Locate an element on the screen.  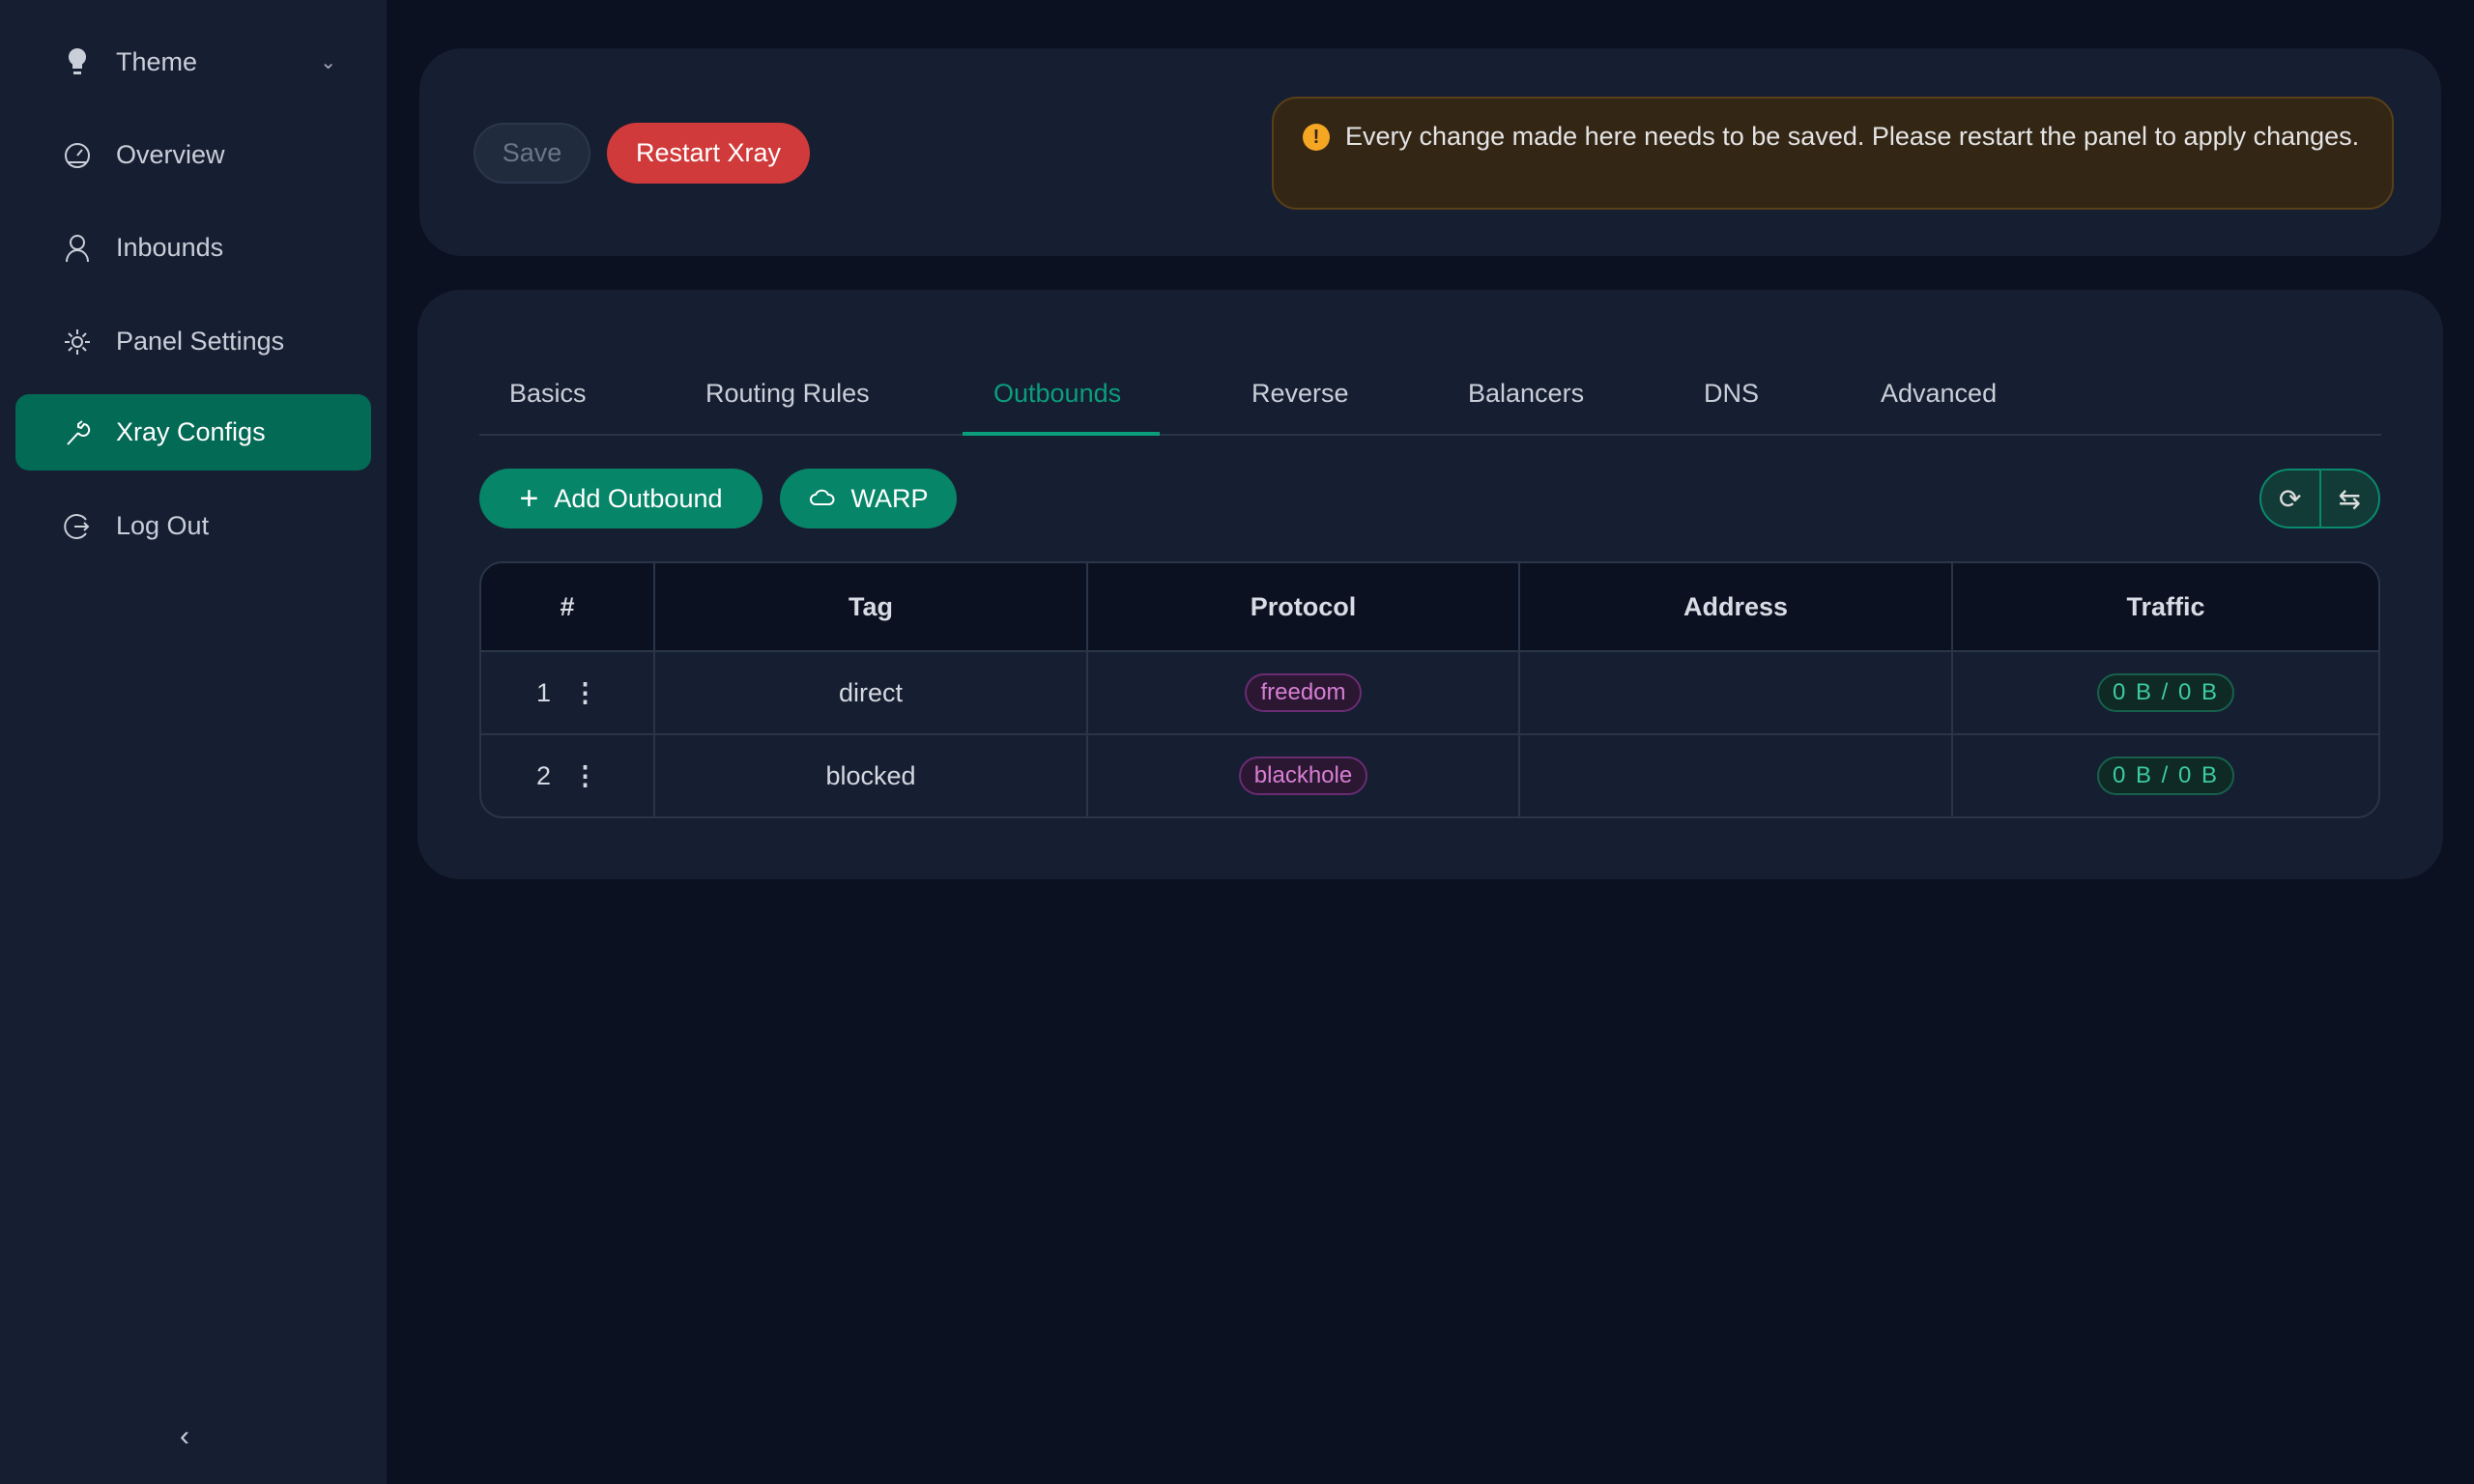
tab-basics: Basics is located at coordinates (548, 393).